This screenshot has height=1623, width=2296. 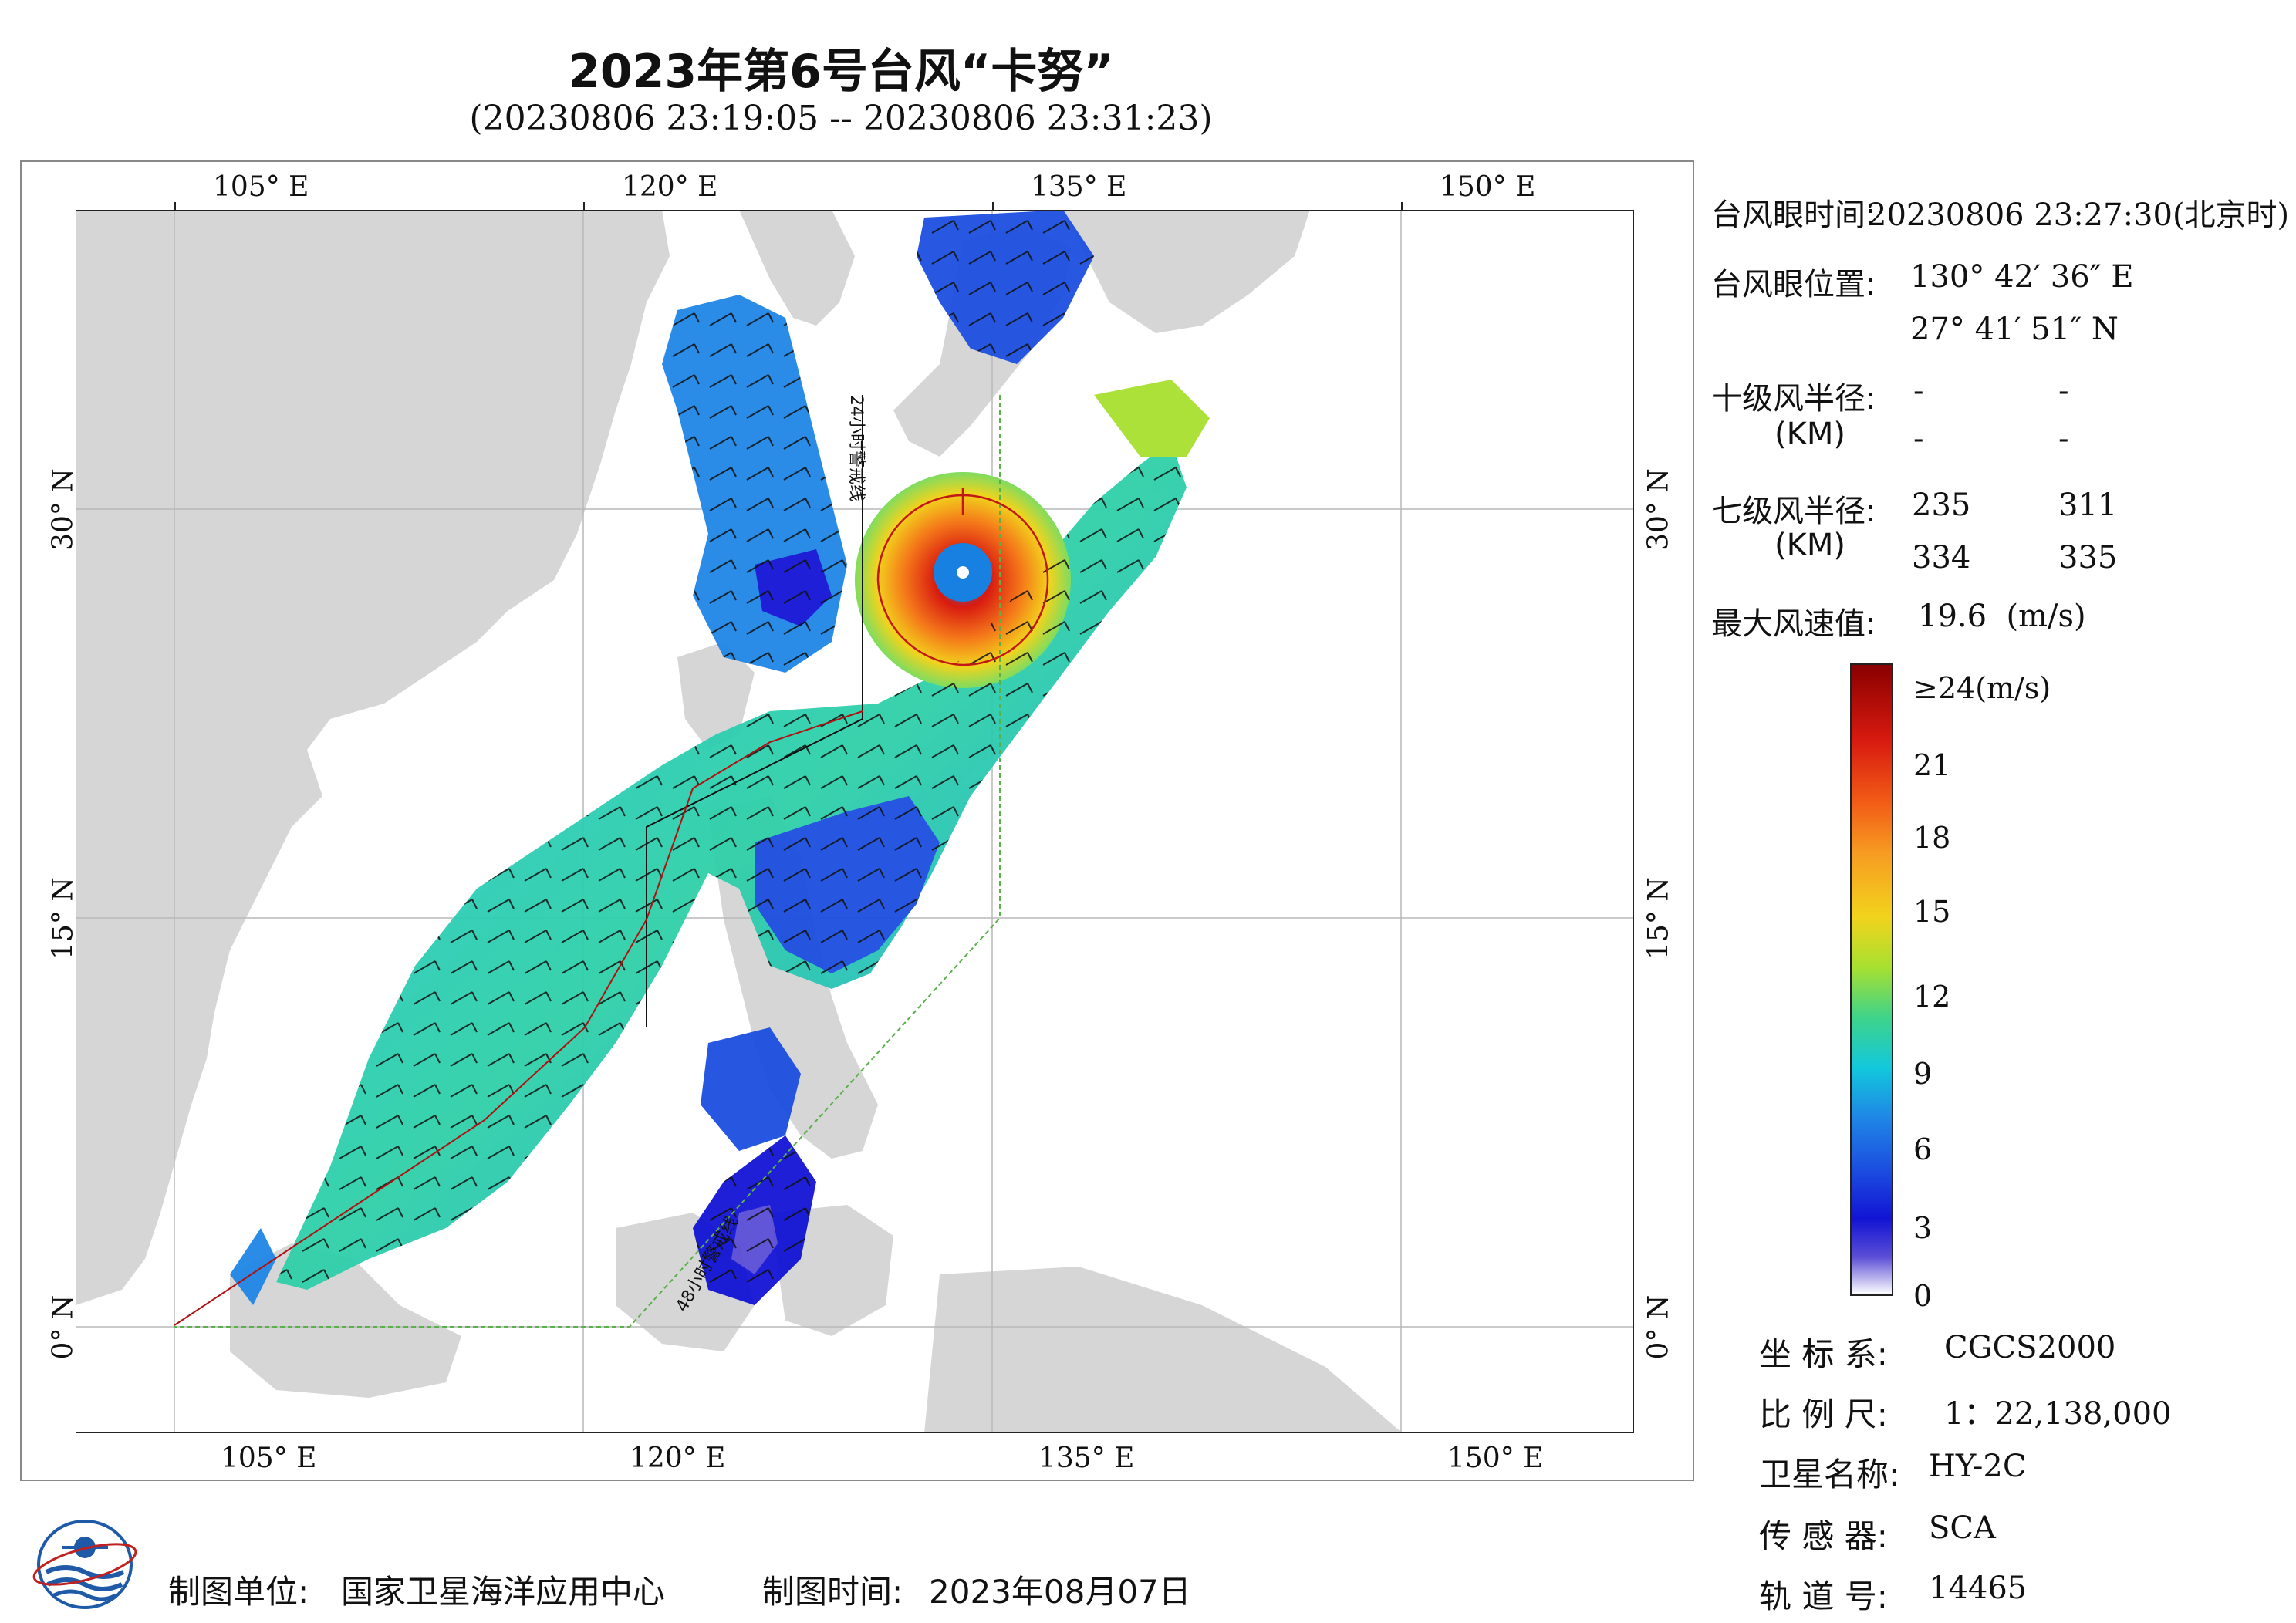 What do you see at coordinates (2030, 1347) in the screenshot?
I see `crs-value: CGCS2000` at bounding box center [2030, 1347].